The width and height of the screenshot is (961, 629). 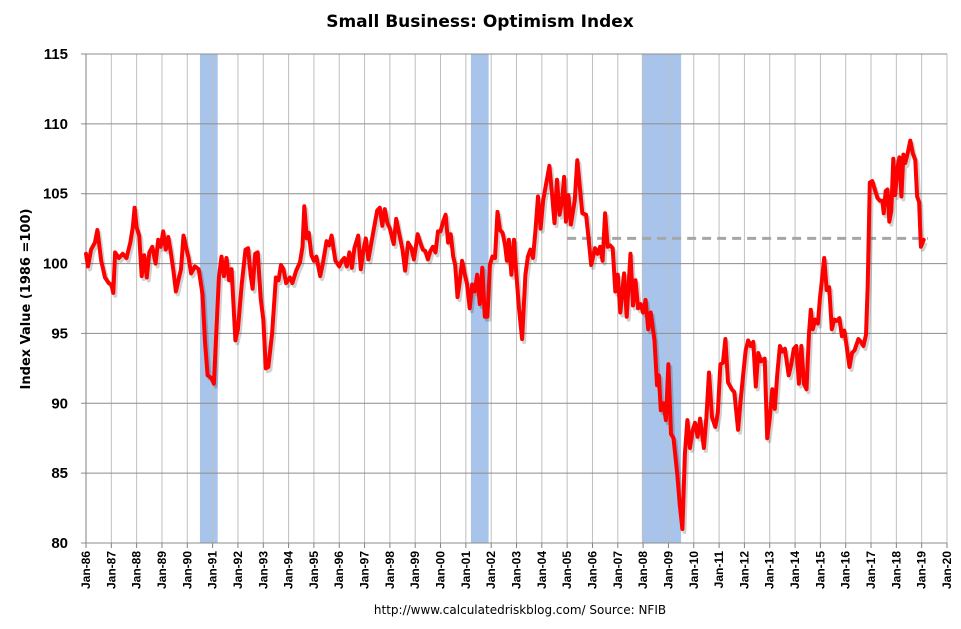 I want to click on x-tick-label: Jan-07, so click(x=618, y=570).